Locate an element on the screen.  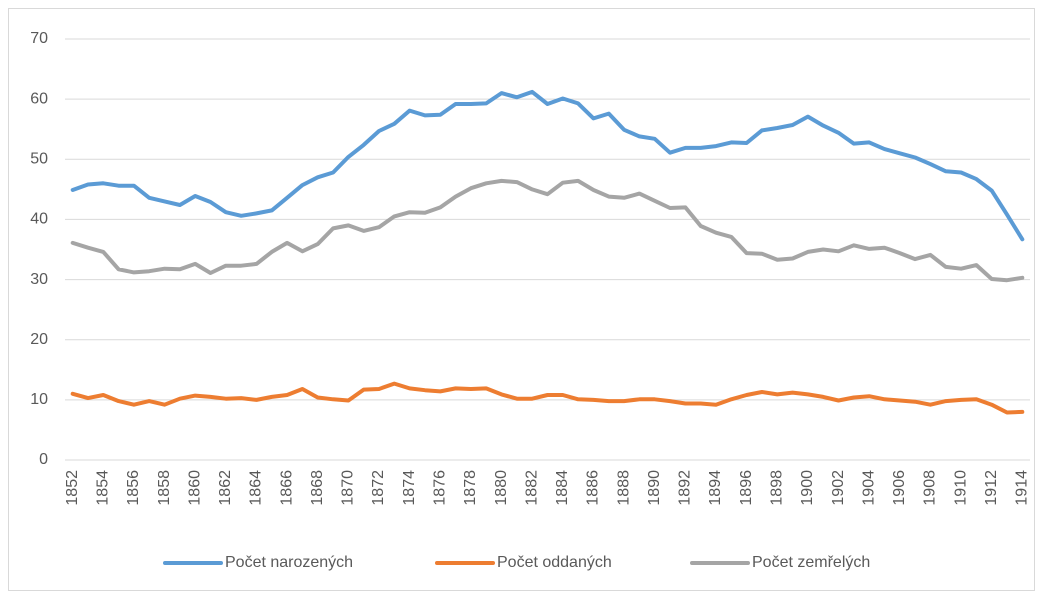
legend-label: Počet zemřelých is located at coordinates (811, 562).